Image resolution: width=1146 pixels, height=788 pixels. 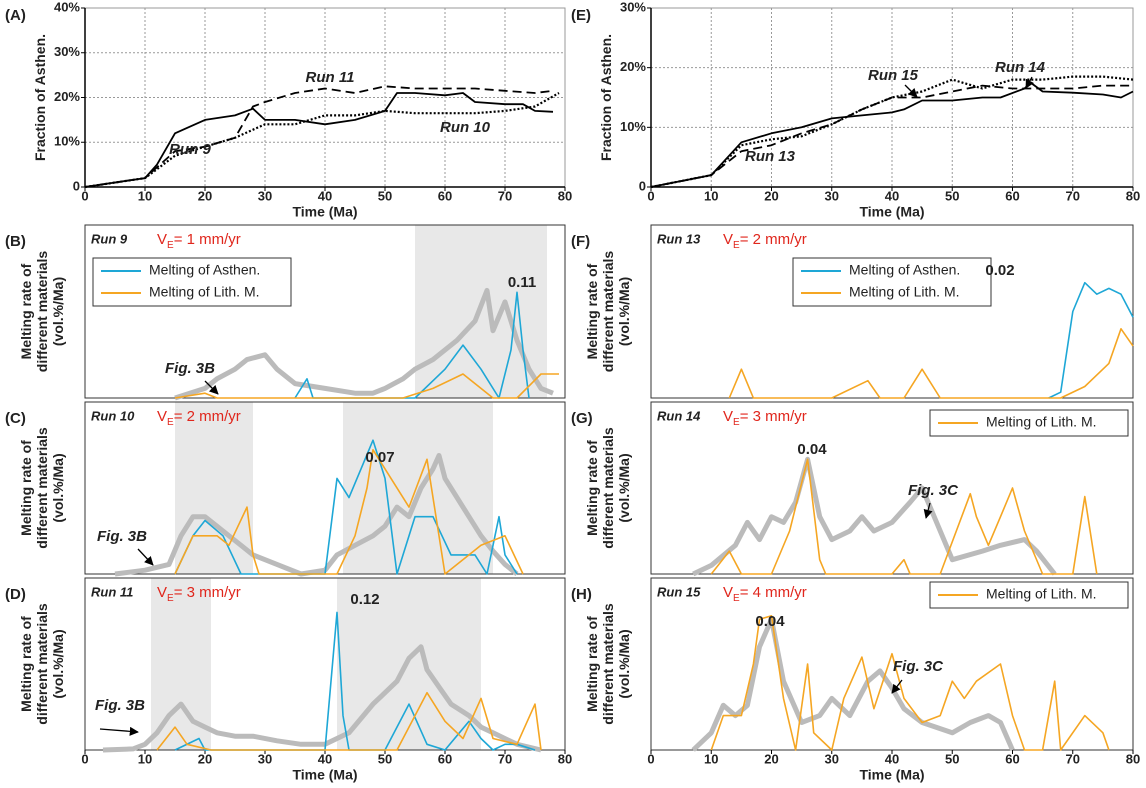 I want to click on ve-rest: = 3 mm/yr, so click(x=773, y=416).